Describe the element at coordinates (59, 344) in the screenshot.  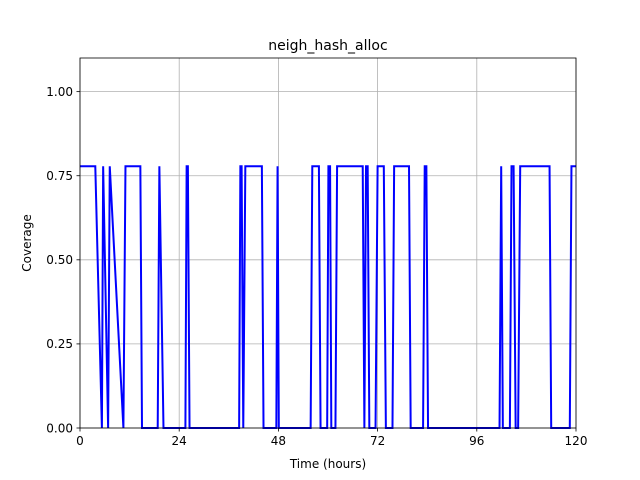
I see `y-tick-label: 0.25` at that location.